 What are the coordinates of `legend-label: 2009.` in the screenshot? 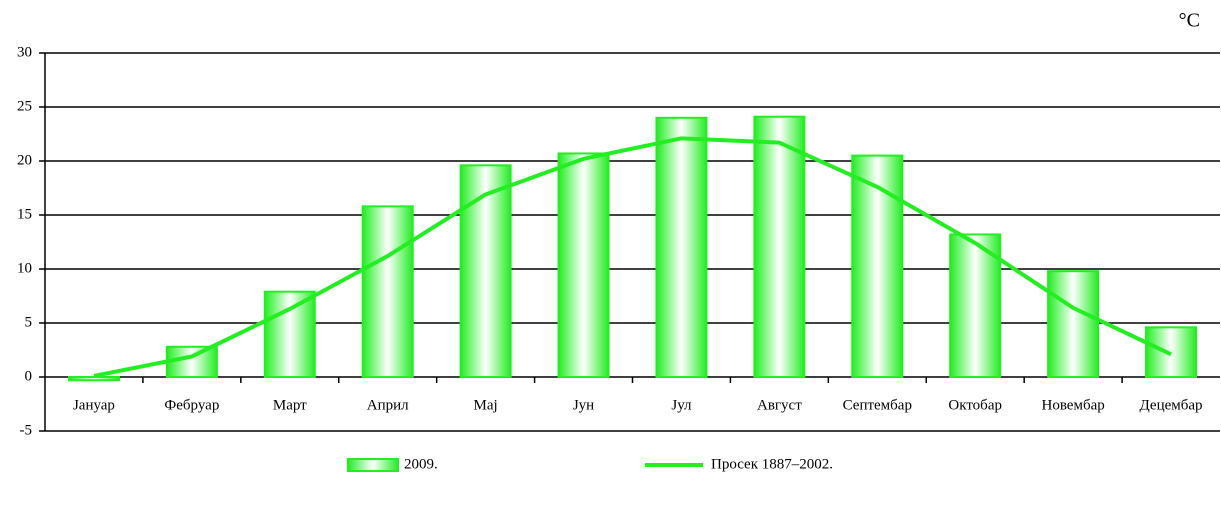 It's located at (421, 464).